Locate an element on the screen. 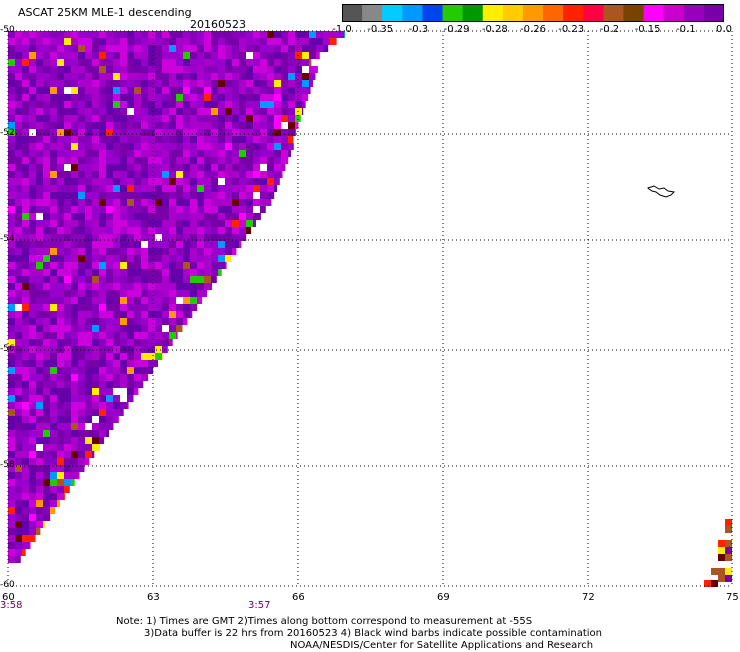 The height and width of the screenshot is (652, 740). time-label: 3:58 is located at coordinates (11, 605).